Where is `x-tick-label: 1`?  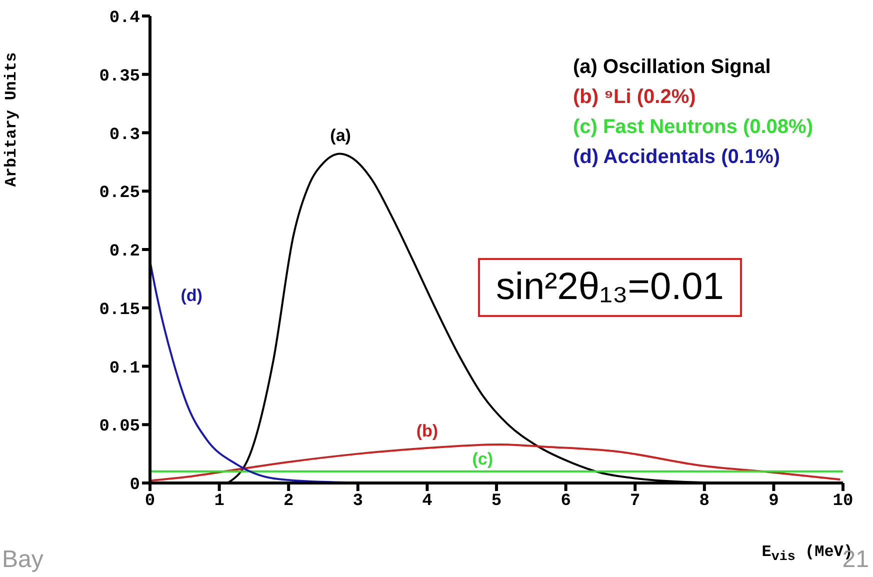
x-tick-label: 1 is located at coordinates (219, 502).